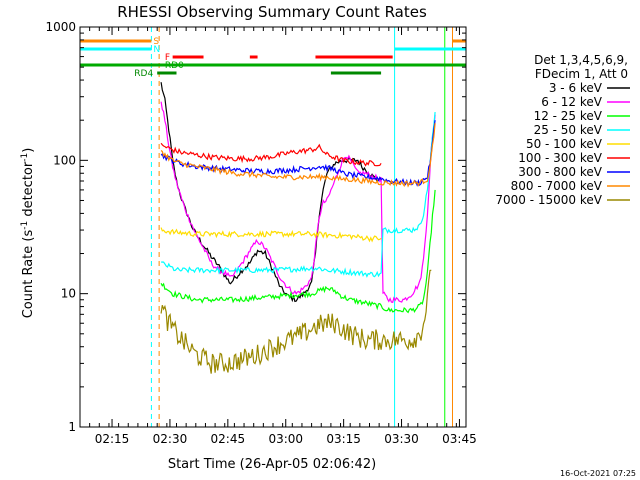  Describe the element at coordinates (598, 473) in the screenshot. I see `footer-timestamp: 16-Oct-2021 07:25` at that location.